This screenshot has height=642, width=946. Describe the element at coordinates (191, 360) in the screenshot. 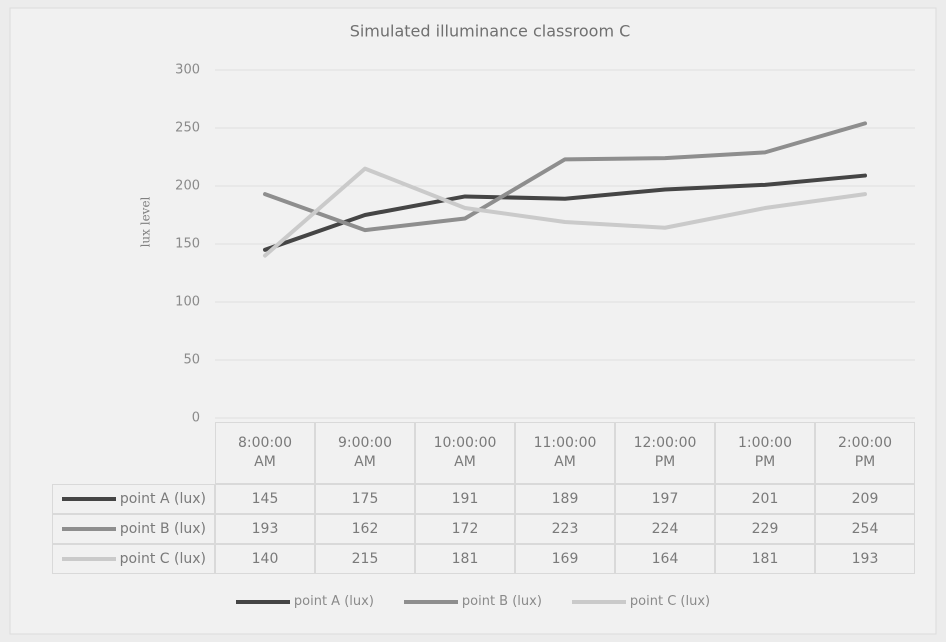

I see `y-tick-label: 50` at that location.